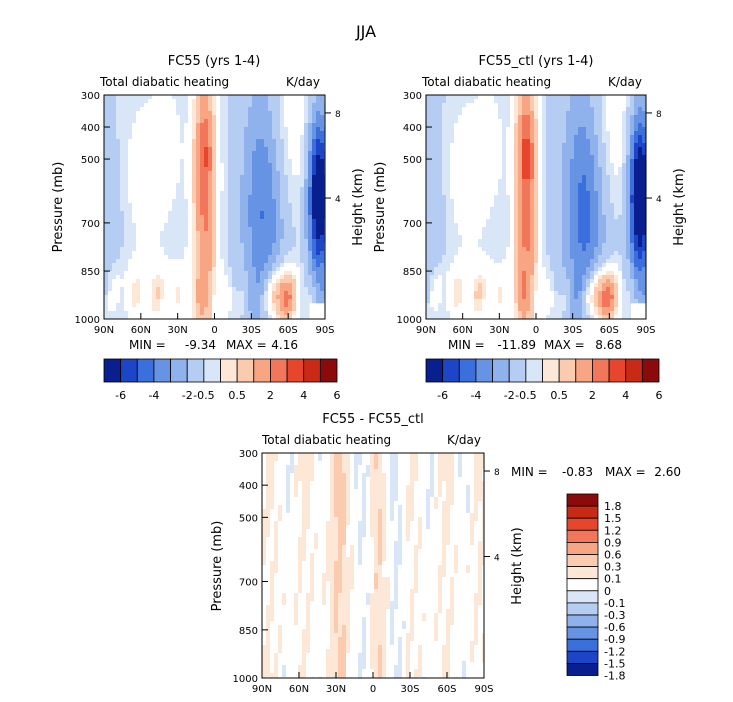 This screenshot has height=702, width=733. I want to click on y-tick-label: 850, so click(90, 272).